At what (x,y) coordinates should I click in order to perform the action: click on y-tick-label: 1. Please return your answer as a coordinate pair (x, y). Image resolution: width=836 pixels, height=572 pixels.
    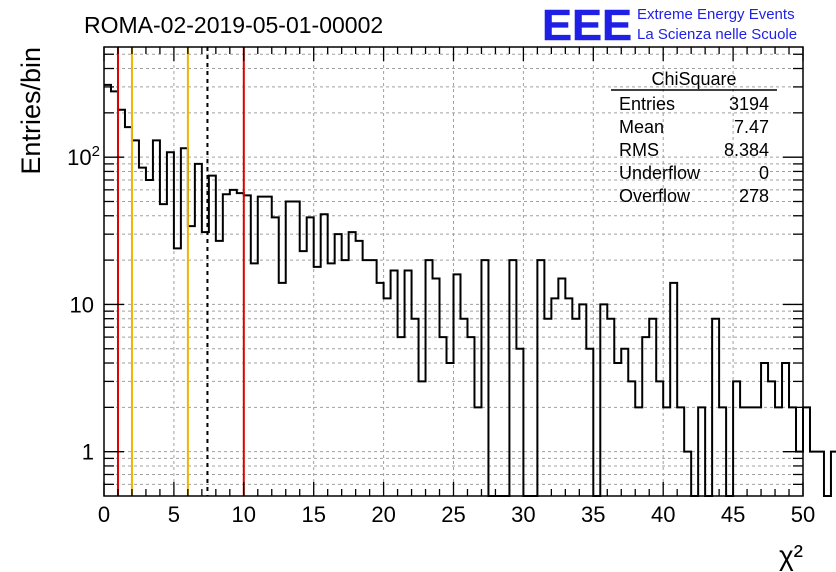
    Looking at the image, I should click on (88, 452).